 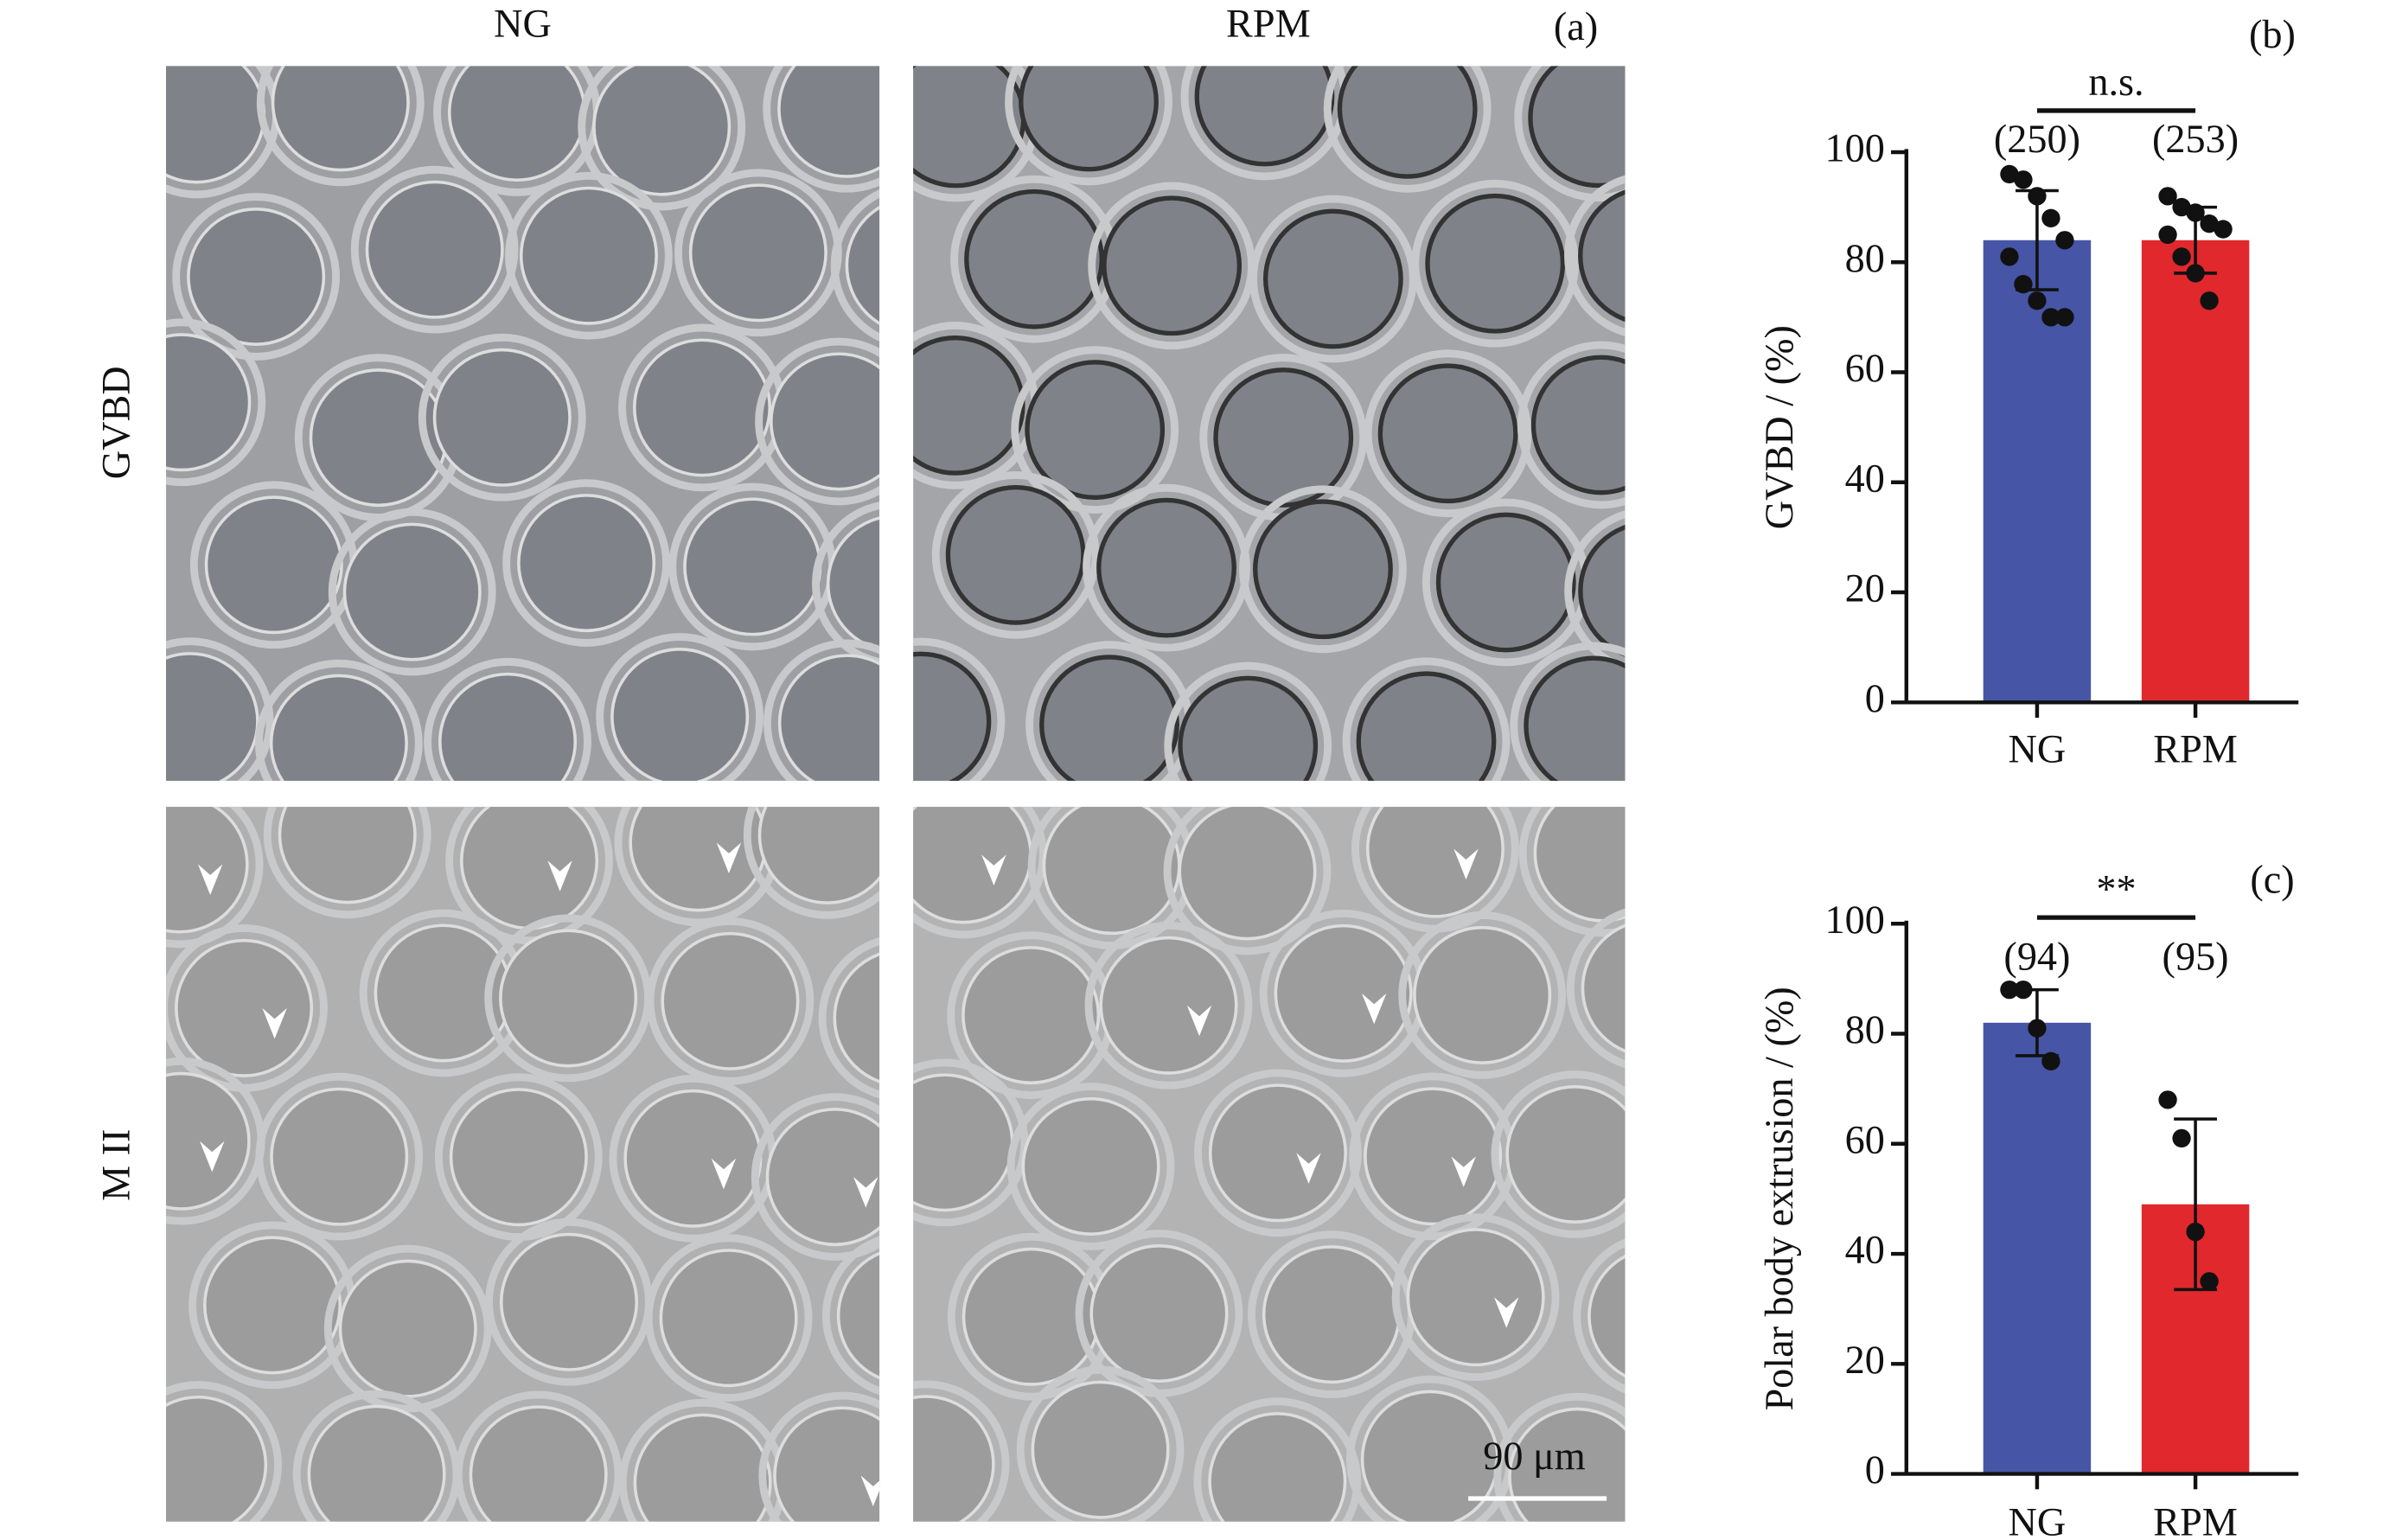 I want to click on panel-label: (b), so click(x=2272, y=34).